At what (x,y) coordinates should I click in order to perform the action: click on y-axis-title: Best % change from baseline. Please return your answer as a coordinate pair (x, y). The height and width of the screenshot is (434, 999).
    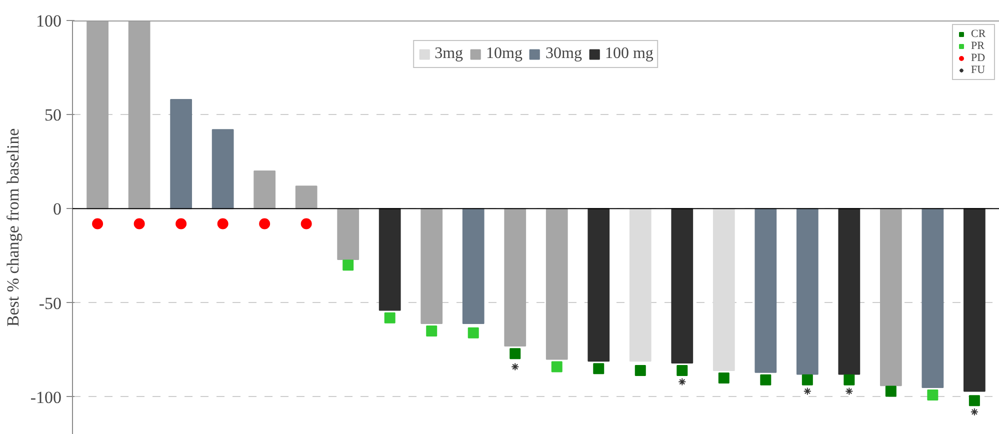
    Looking at the image, I should click on (12, 227).